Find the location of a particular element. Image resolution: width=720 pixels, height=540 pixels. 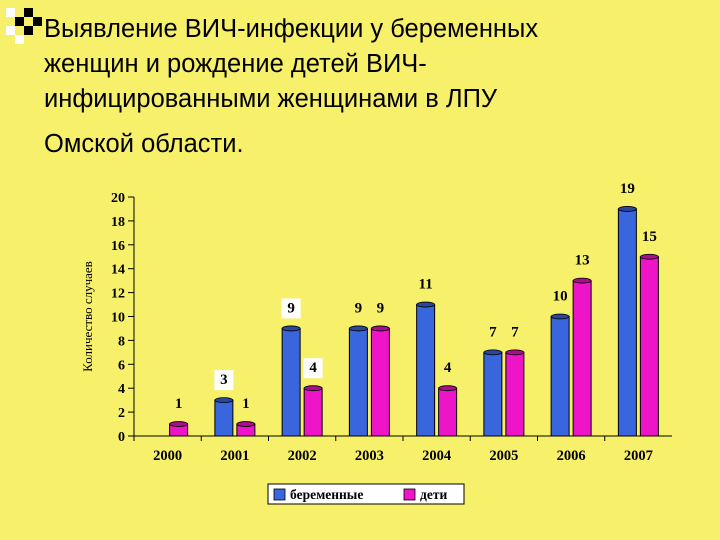

y-tick-label: 8 is located at coordinates (121, 341).